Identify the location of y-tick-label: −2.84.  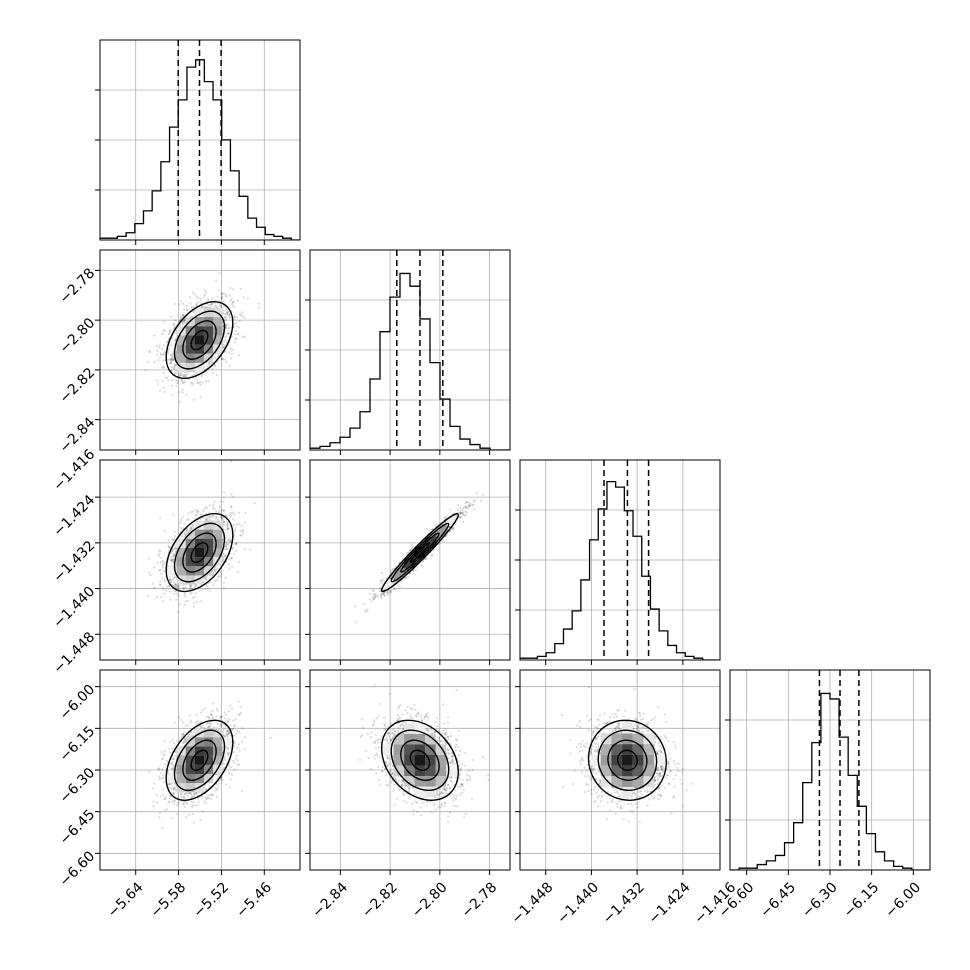
(78, 436).